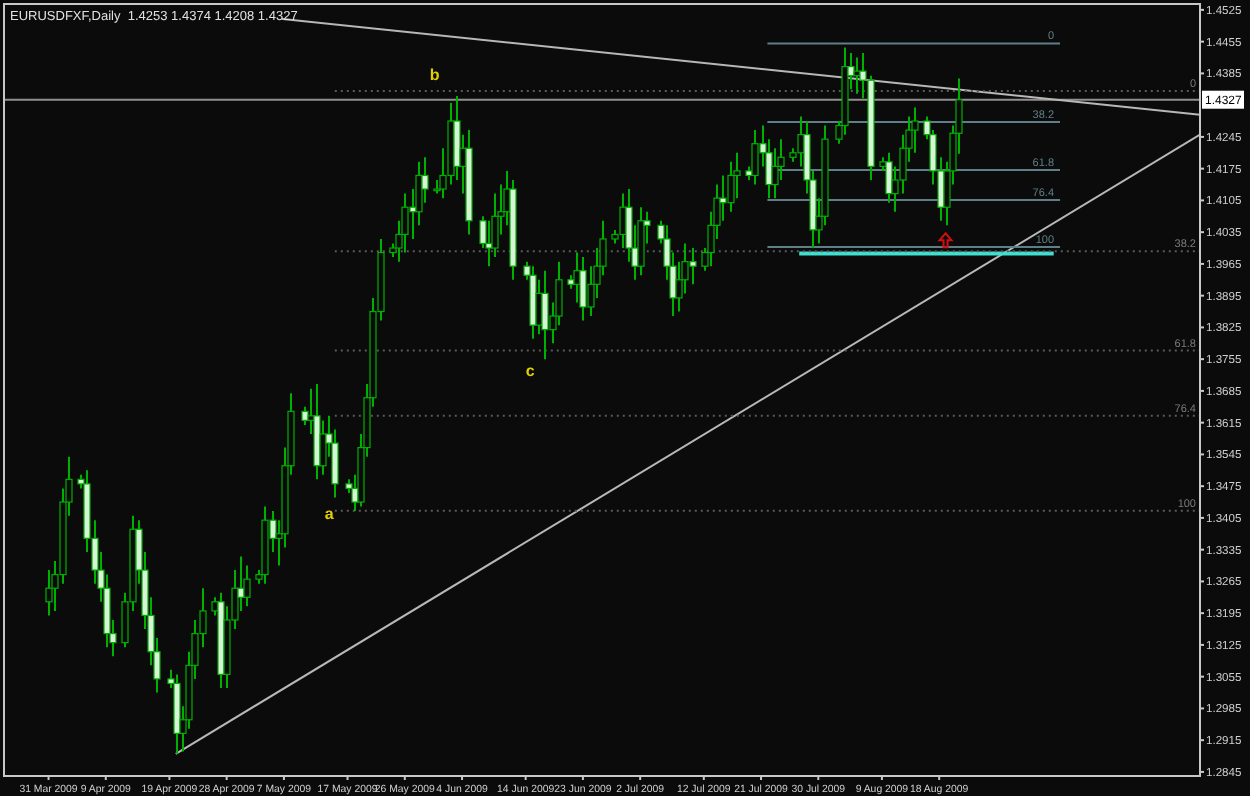 Image resolution: width=1250 pixels, height=796 pixels. What do you see at coordinates (329, 514) in the screenshot?
I see `annotation: a` at bounding box center [329, 514].